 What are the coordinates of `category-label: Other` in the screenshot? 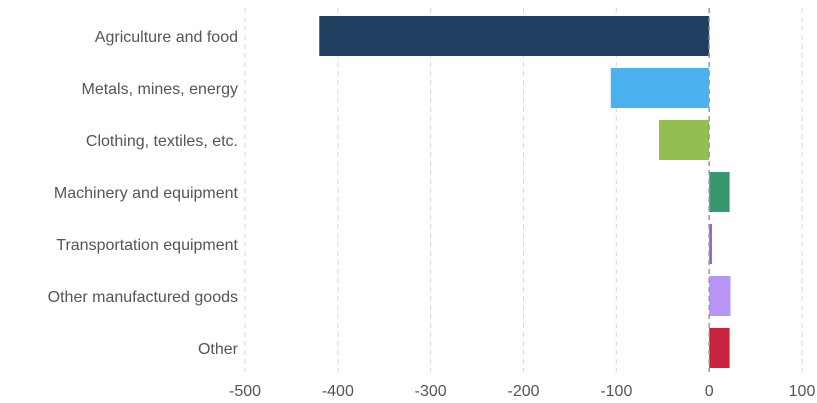 It's located at (218, 349).